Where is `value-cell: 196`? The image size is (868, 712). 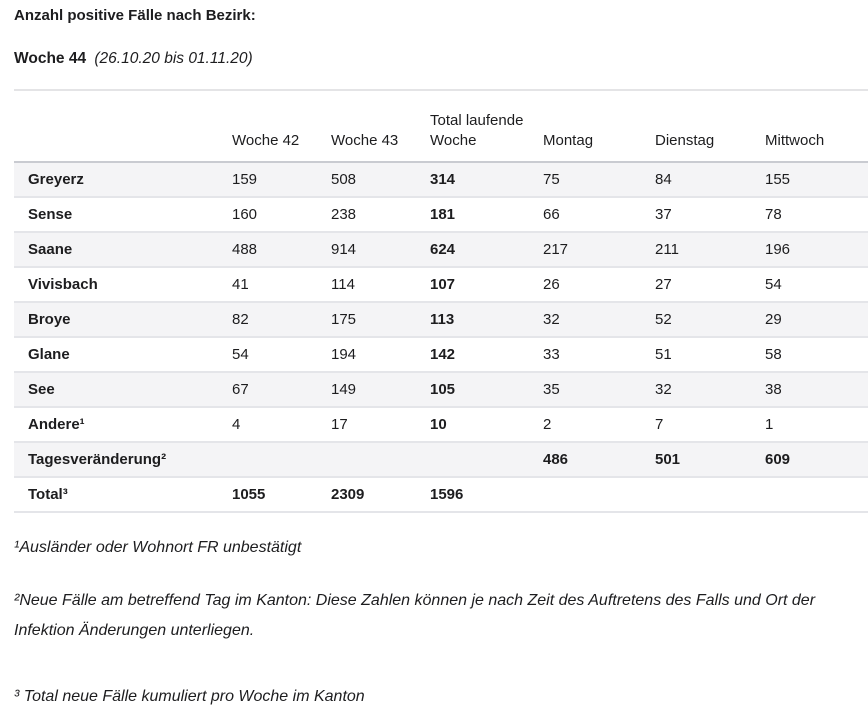
value-cell: 196 is located at coordinates (816, 250).